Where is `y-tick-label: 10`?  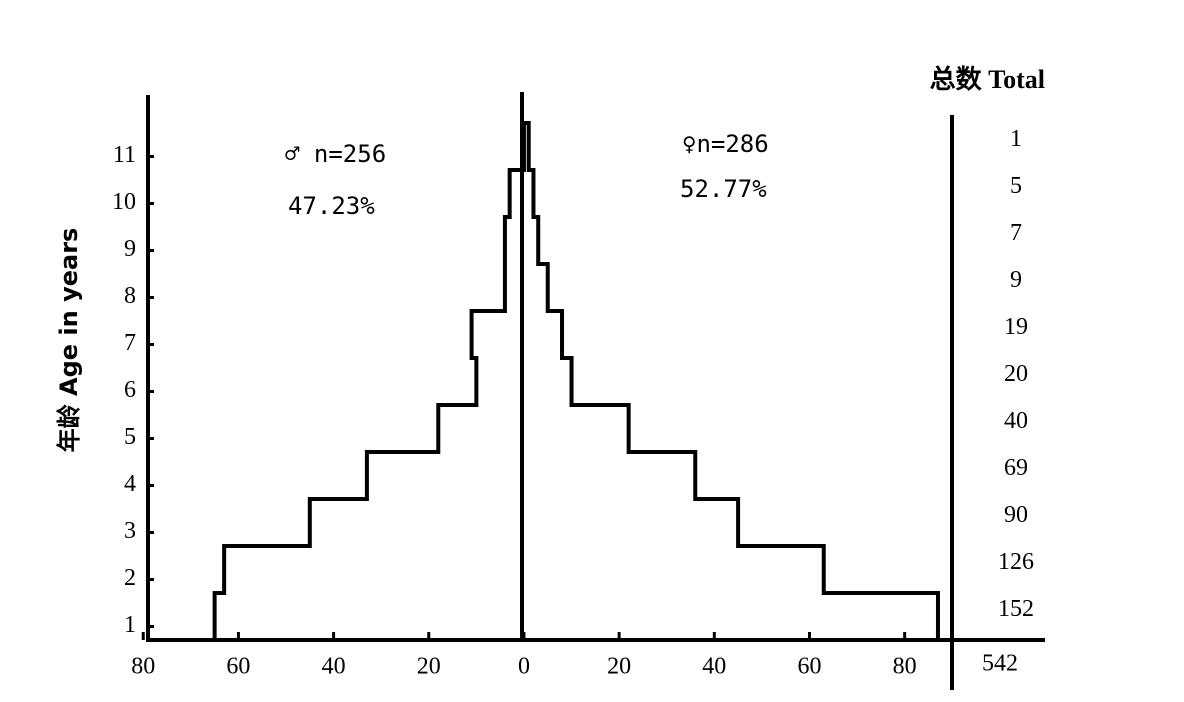
y-tick-label: 10 is located at coordinates (124, 202).